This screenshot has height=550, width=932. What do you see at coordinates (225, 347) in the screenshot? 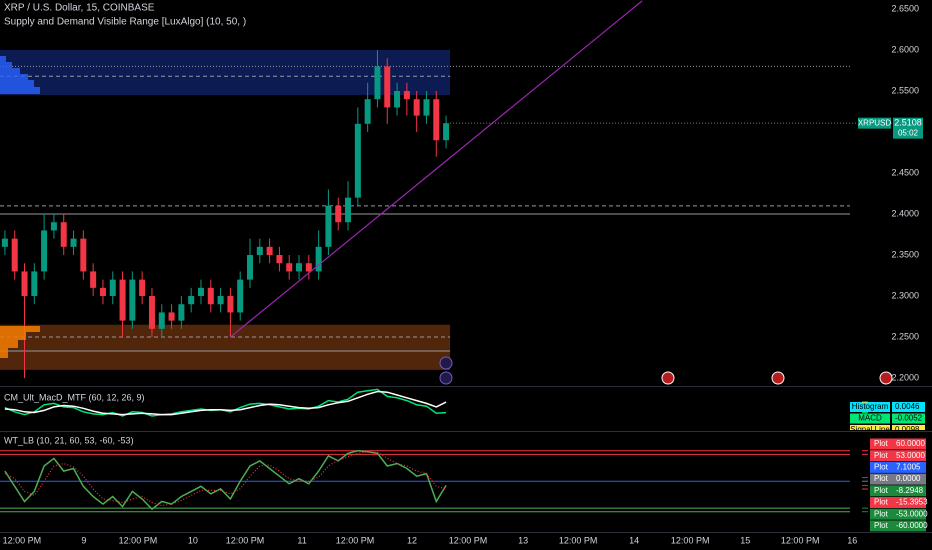
I see `zone` at bounding box center [225, 347].